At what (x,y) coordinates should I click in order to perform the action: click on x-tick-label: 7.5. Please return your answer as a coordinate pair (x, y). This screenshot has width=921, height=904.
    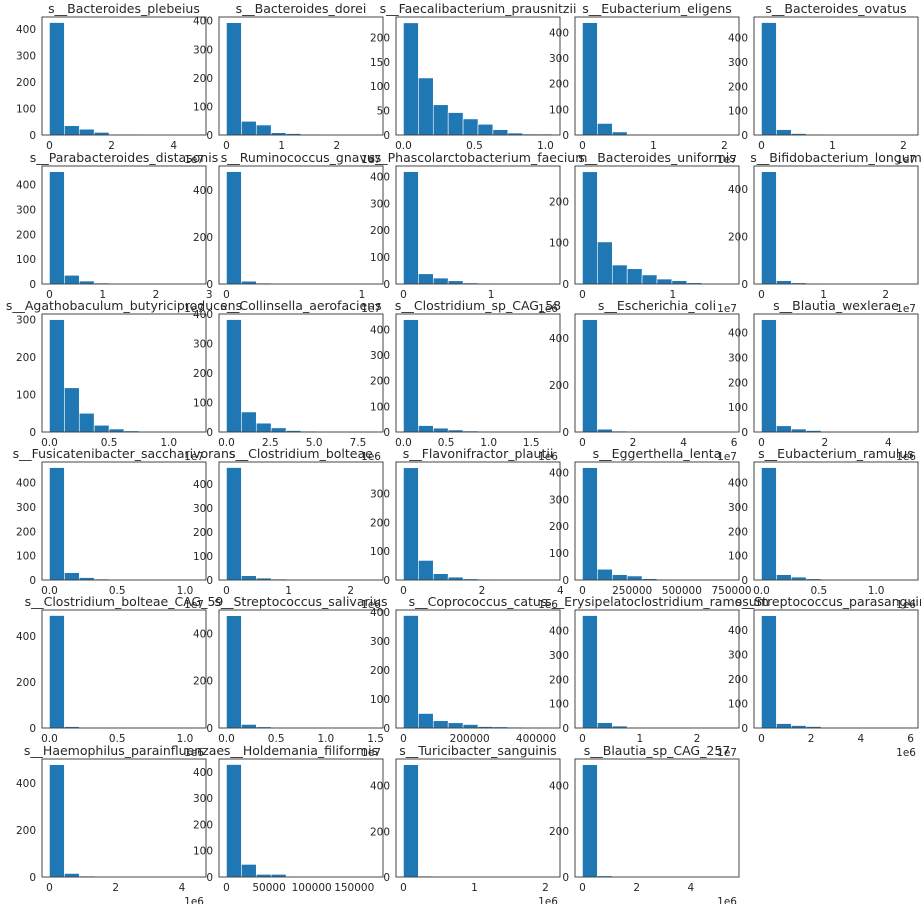
    Looking at the image, I should click on (358, 443).